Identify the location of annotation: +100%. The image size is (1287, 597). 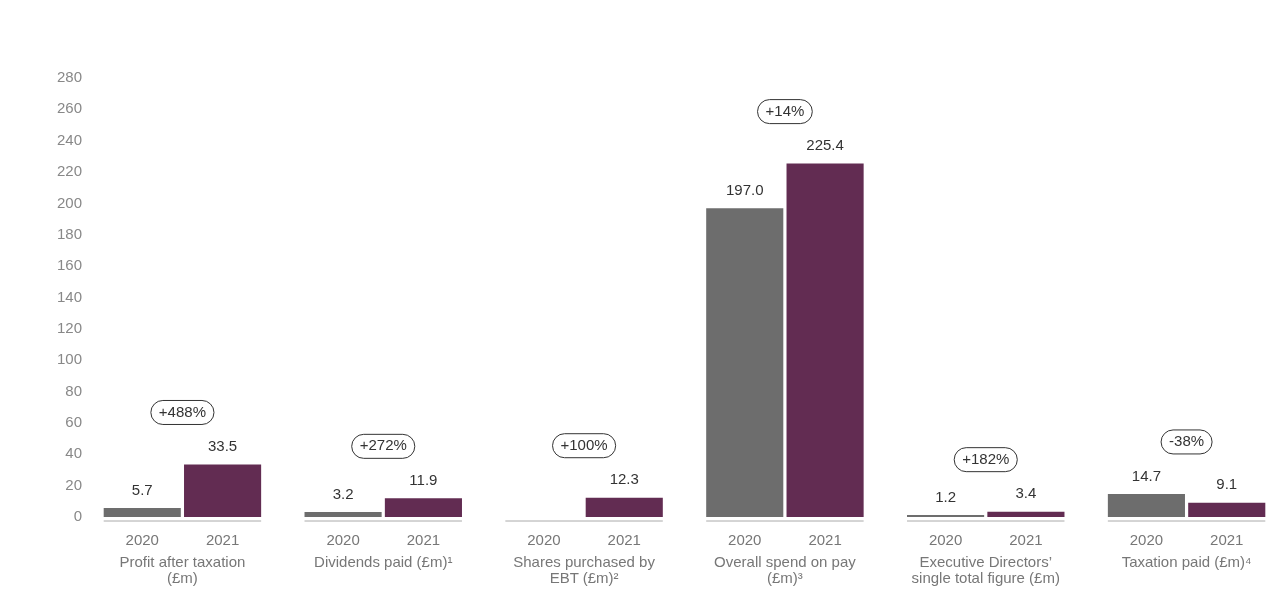
(584, 444).